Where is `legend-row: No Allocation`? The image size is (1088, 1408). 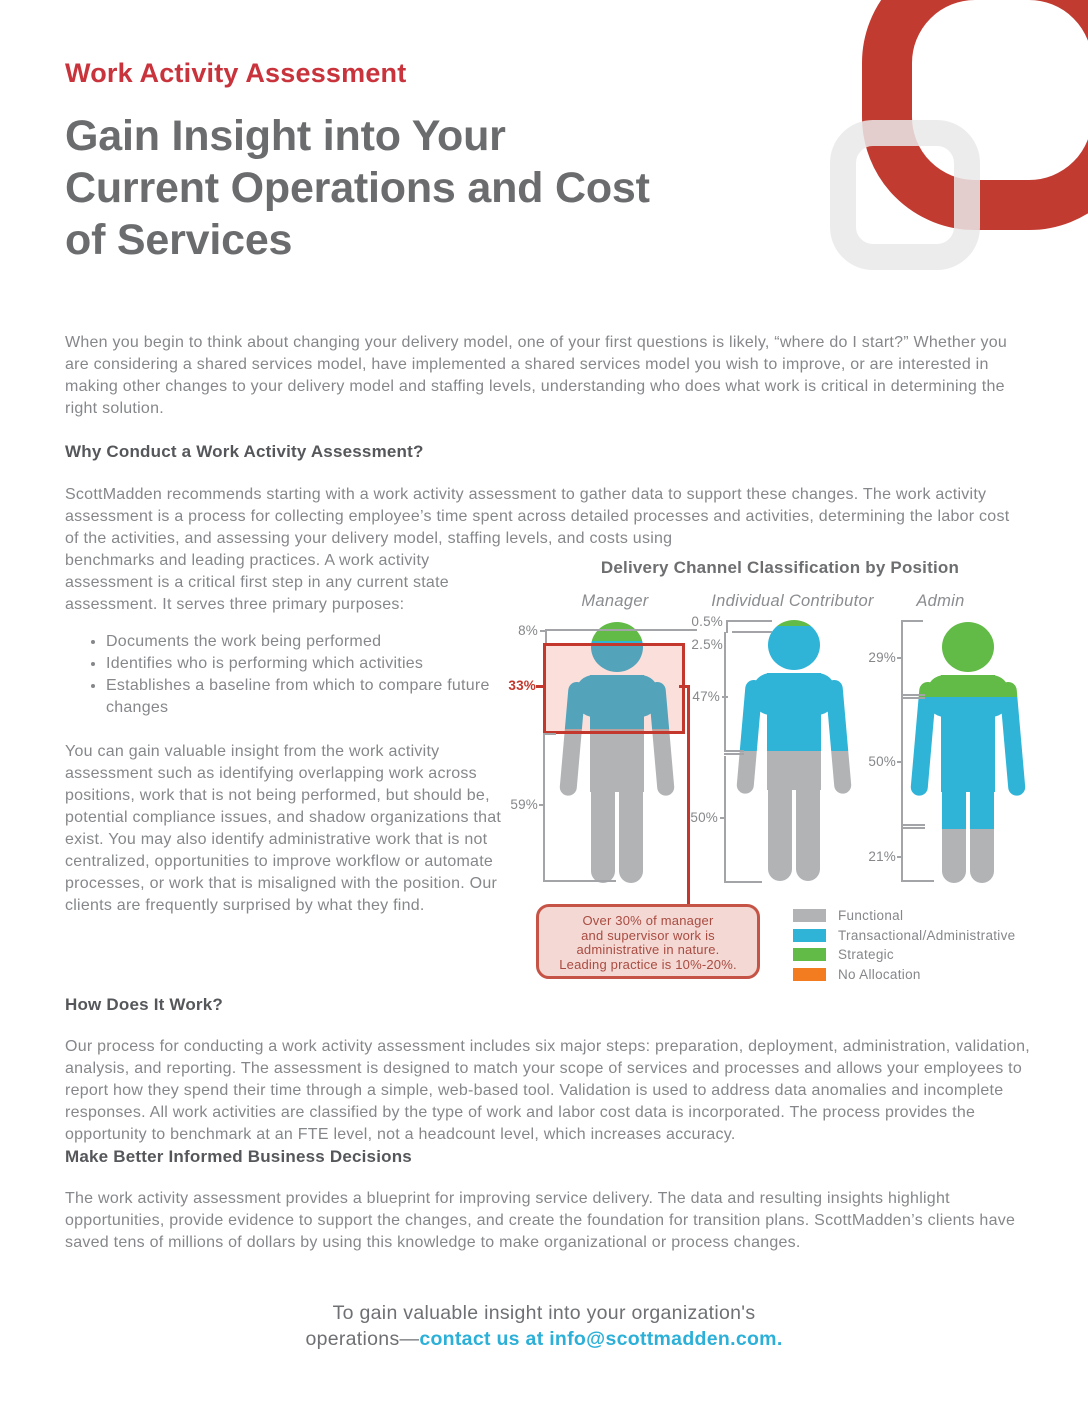
legend-row: No Allocation is located at coordinates (904, 974).